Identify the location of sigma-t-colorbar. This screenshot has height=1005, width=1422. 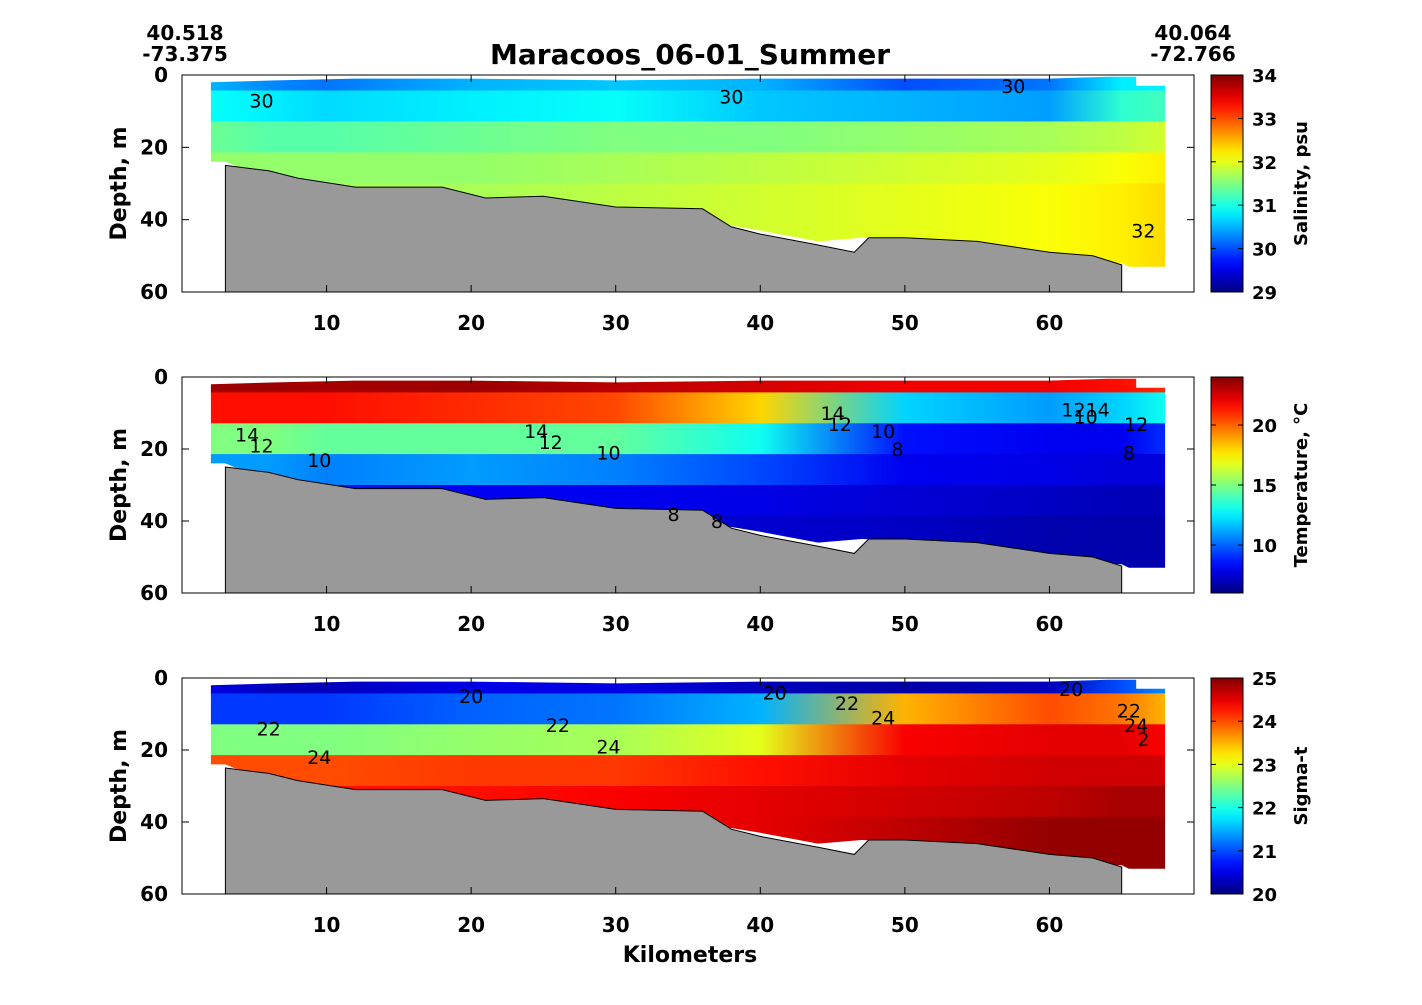
(1227, 786).